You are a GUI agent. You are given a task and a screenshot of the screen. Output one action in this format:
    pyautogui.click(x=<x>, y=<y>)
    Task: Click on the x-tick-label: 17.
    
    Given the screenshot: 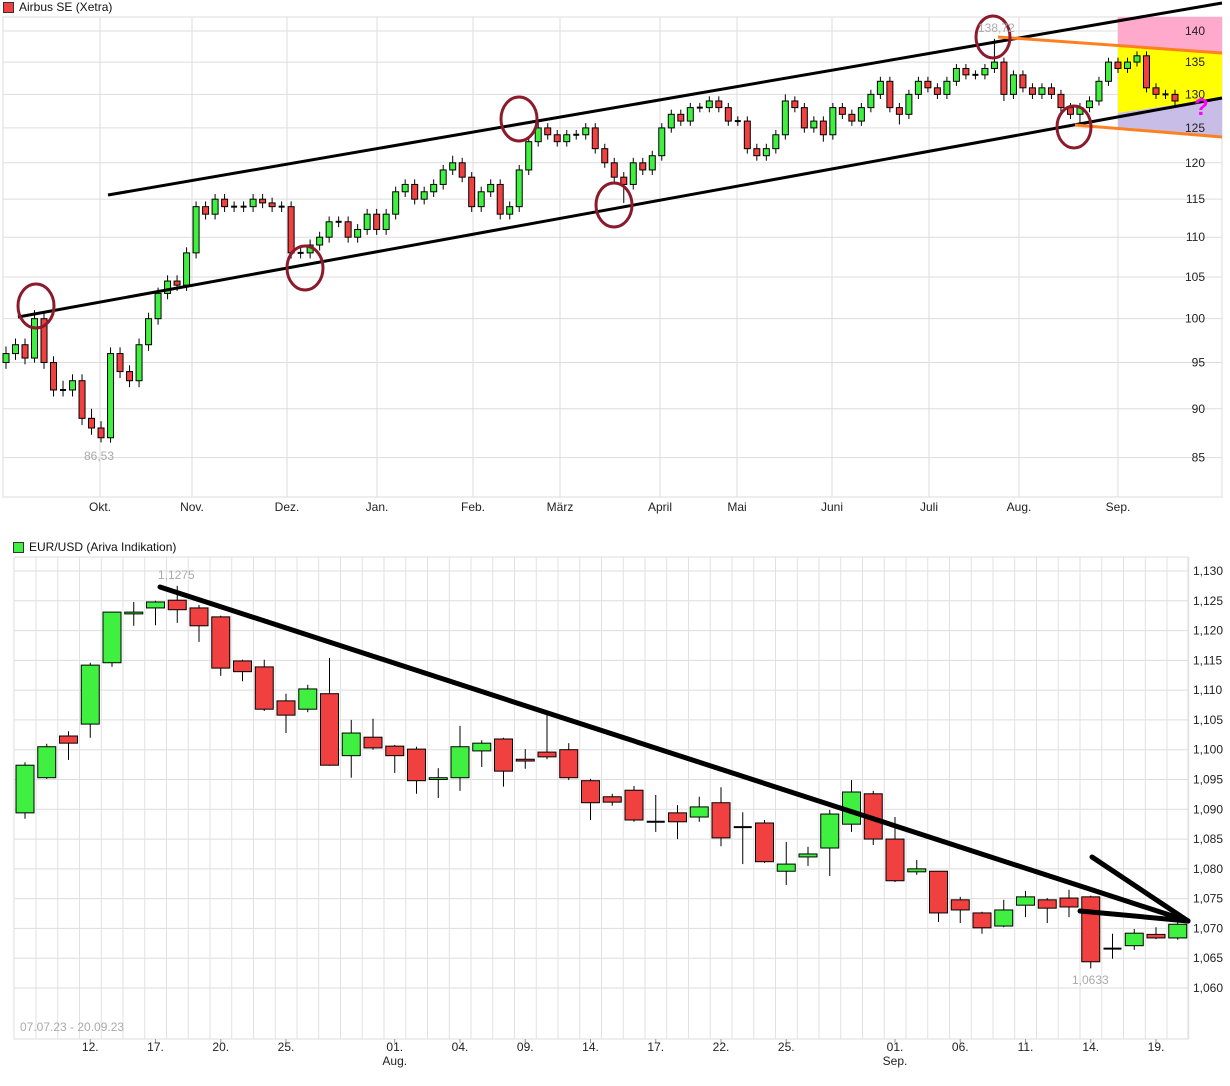 What is the action you would take?
    pyautogui.click(x=155, y=1047)
    